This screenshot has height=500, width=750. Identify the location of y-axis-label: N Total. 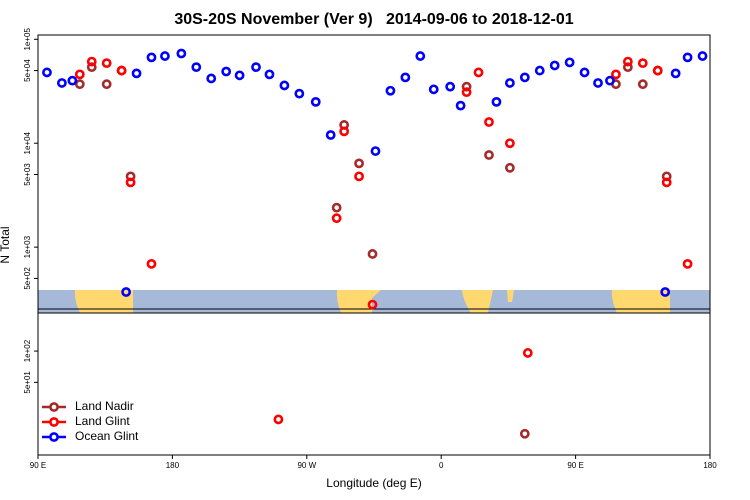
(6, 244).